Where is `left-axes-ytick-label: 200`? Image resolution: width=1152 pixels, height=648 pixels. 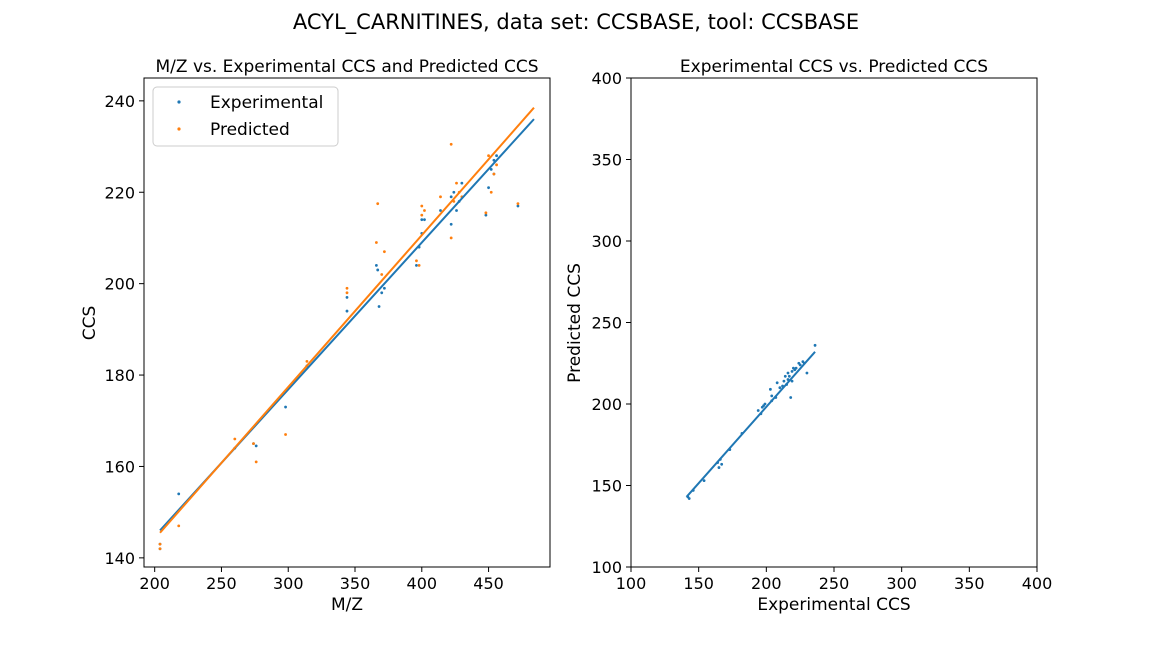
left-axes-ytick-label: 200 is located at coordinates (119, 284).